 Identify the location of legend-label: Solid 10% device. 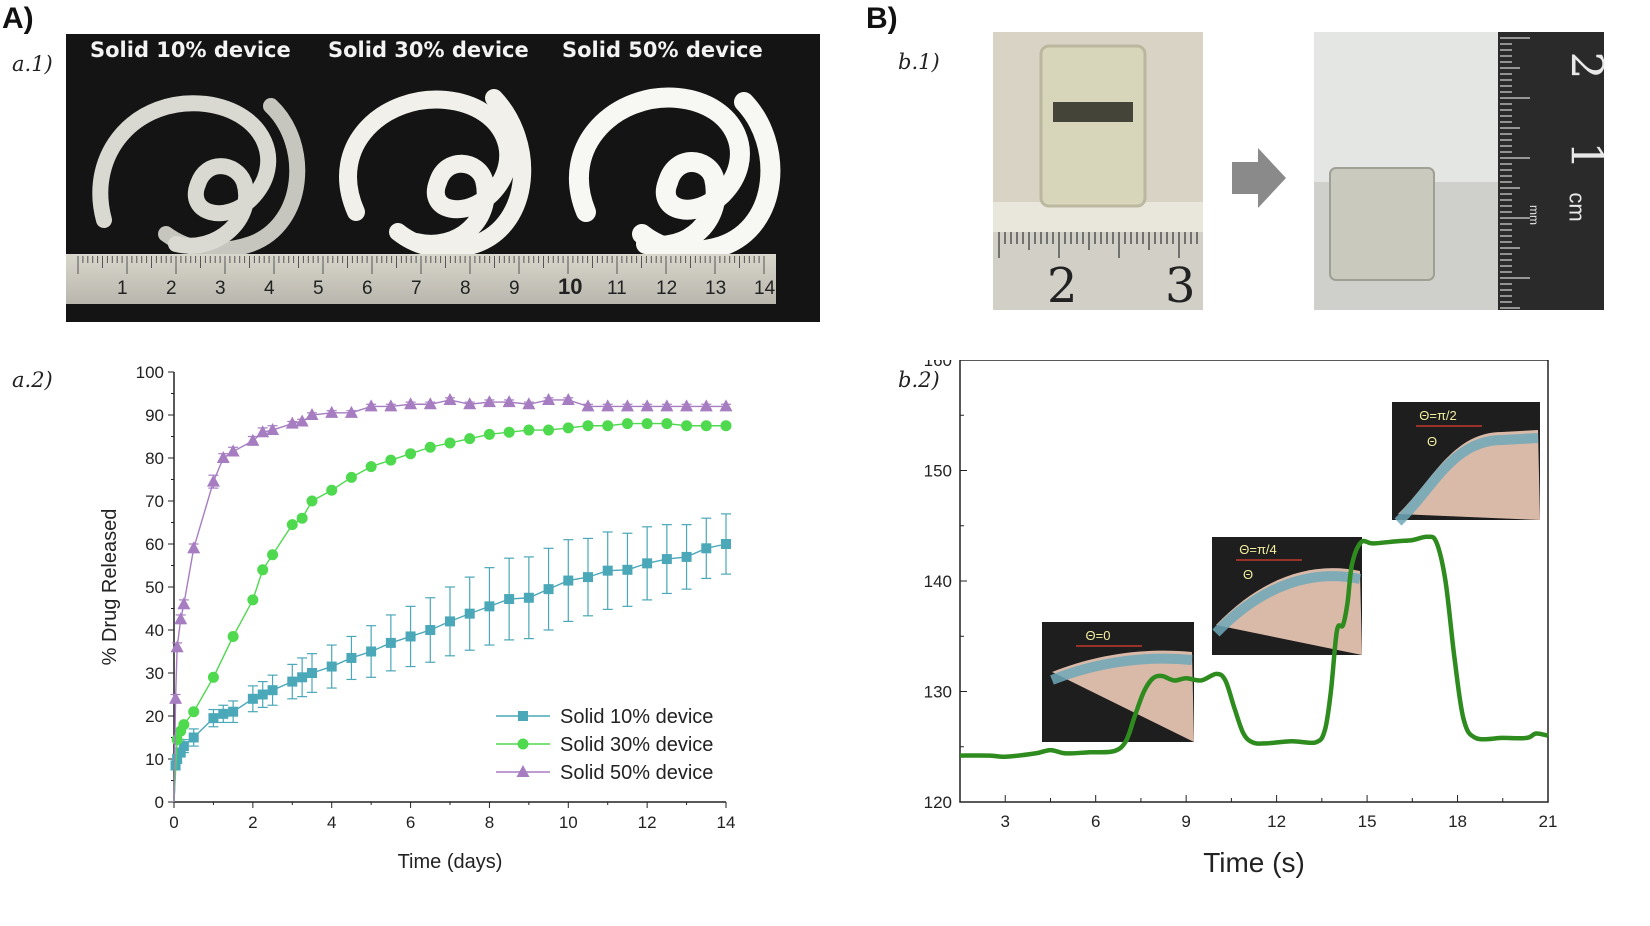
(636, 717).